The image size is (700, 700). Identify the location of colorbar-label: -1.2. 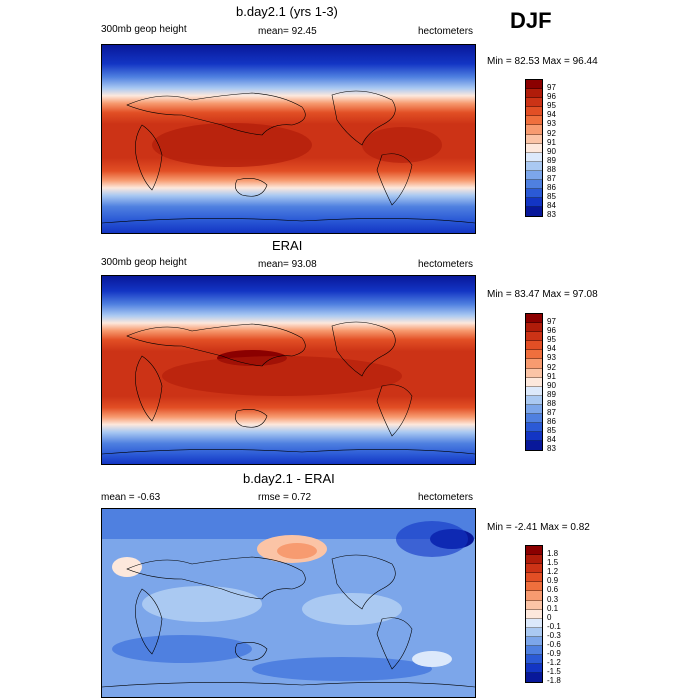
(554, 663).